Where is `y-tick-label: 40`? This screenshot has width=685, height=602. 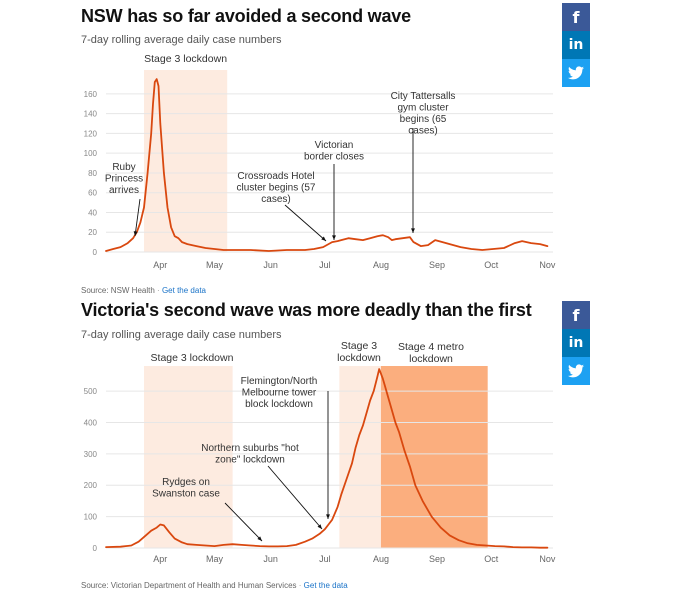 y-tick-label: 40 is located at coordinates (92, 212).